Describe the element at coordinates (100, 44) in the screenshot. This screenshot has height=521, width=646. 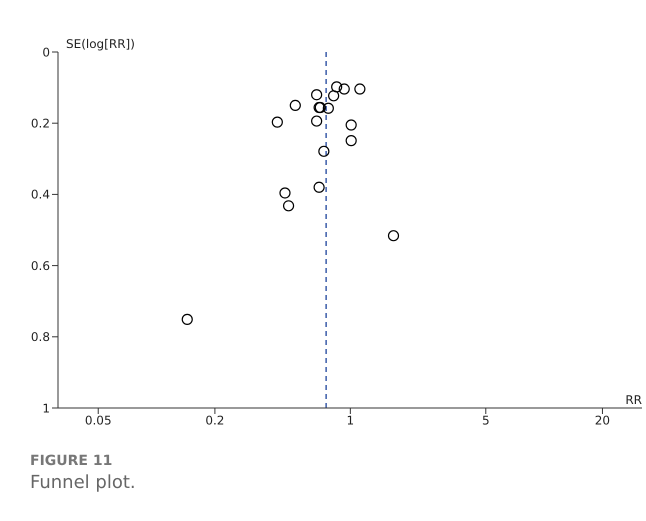
I see `y-axis-title: SE(log[RR])` at that location.